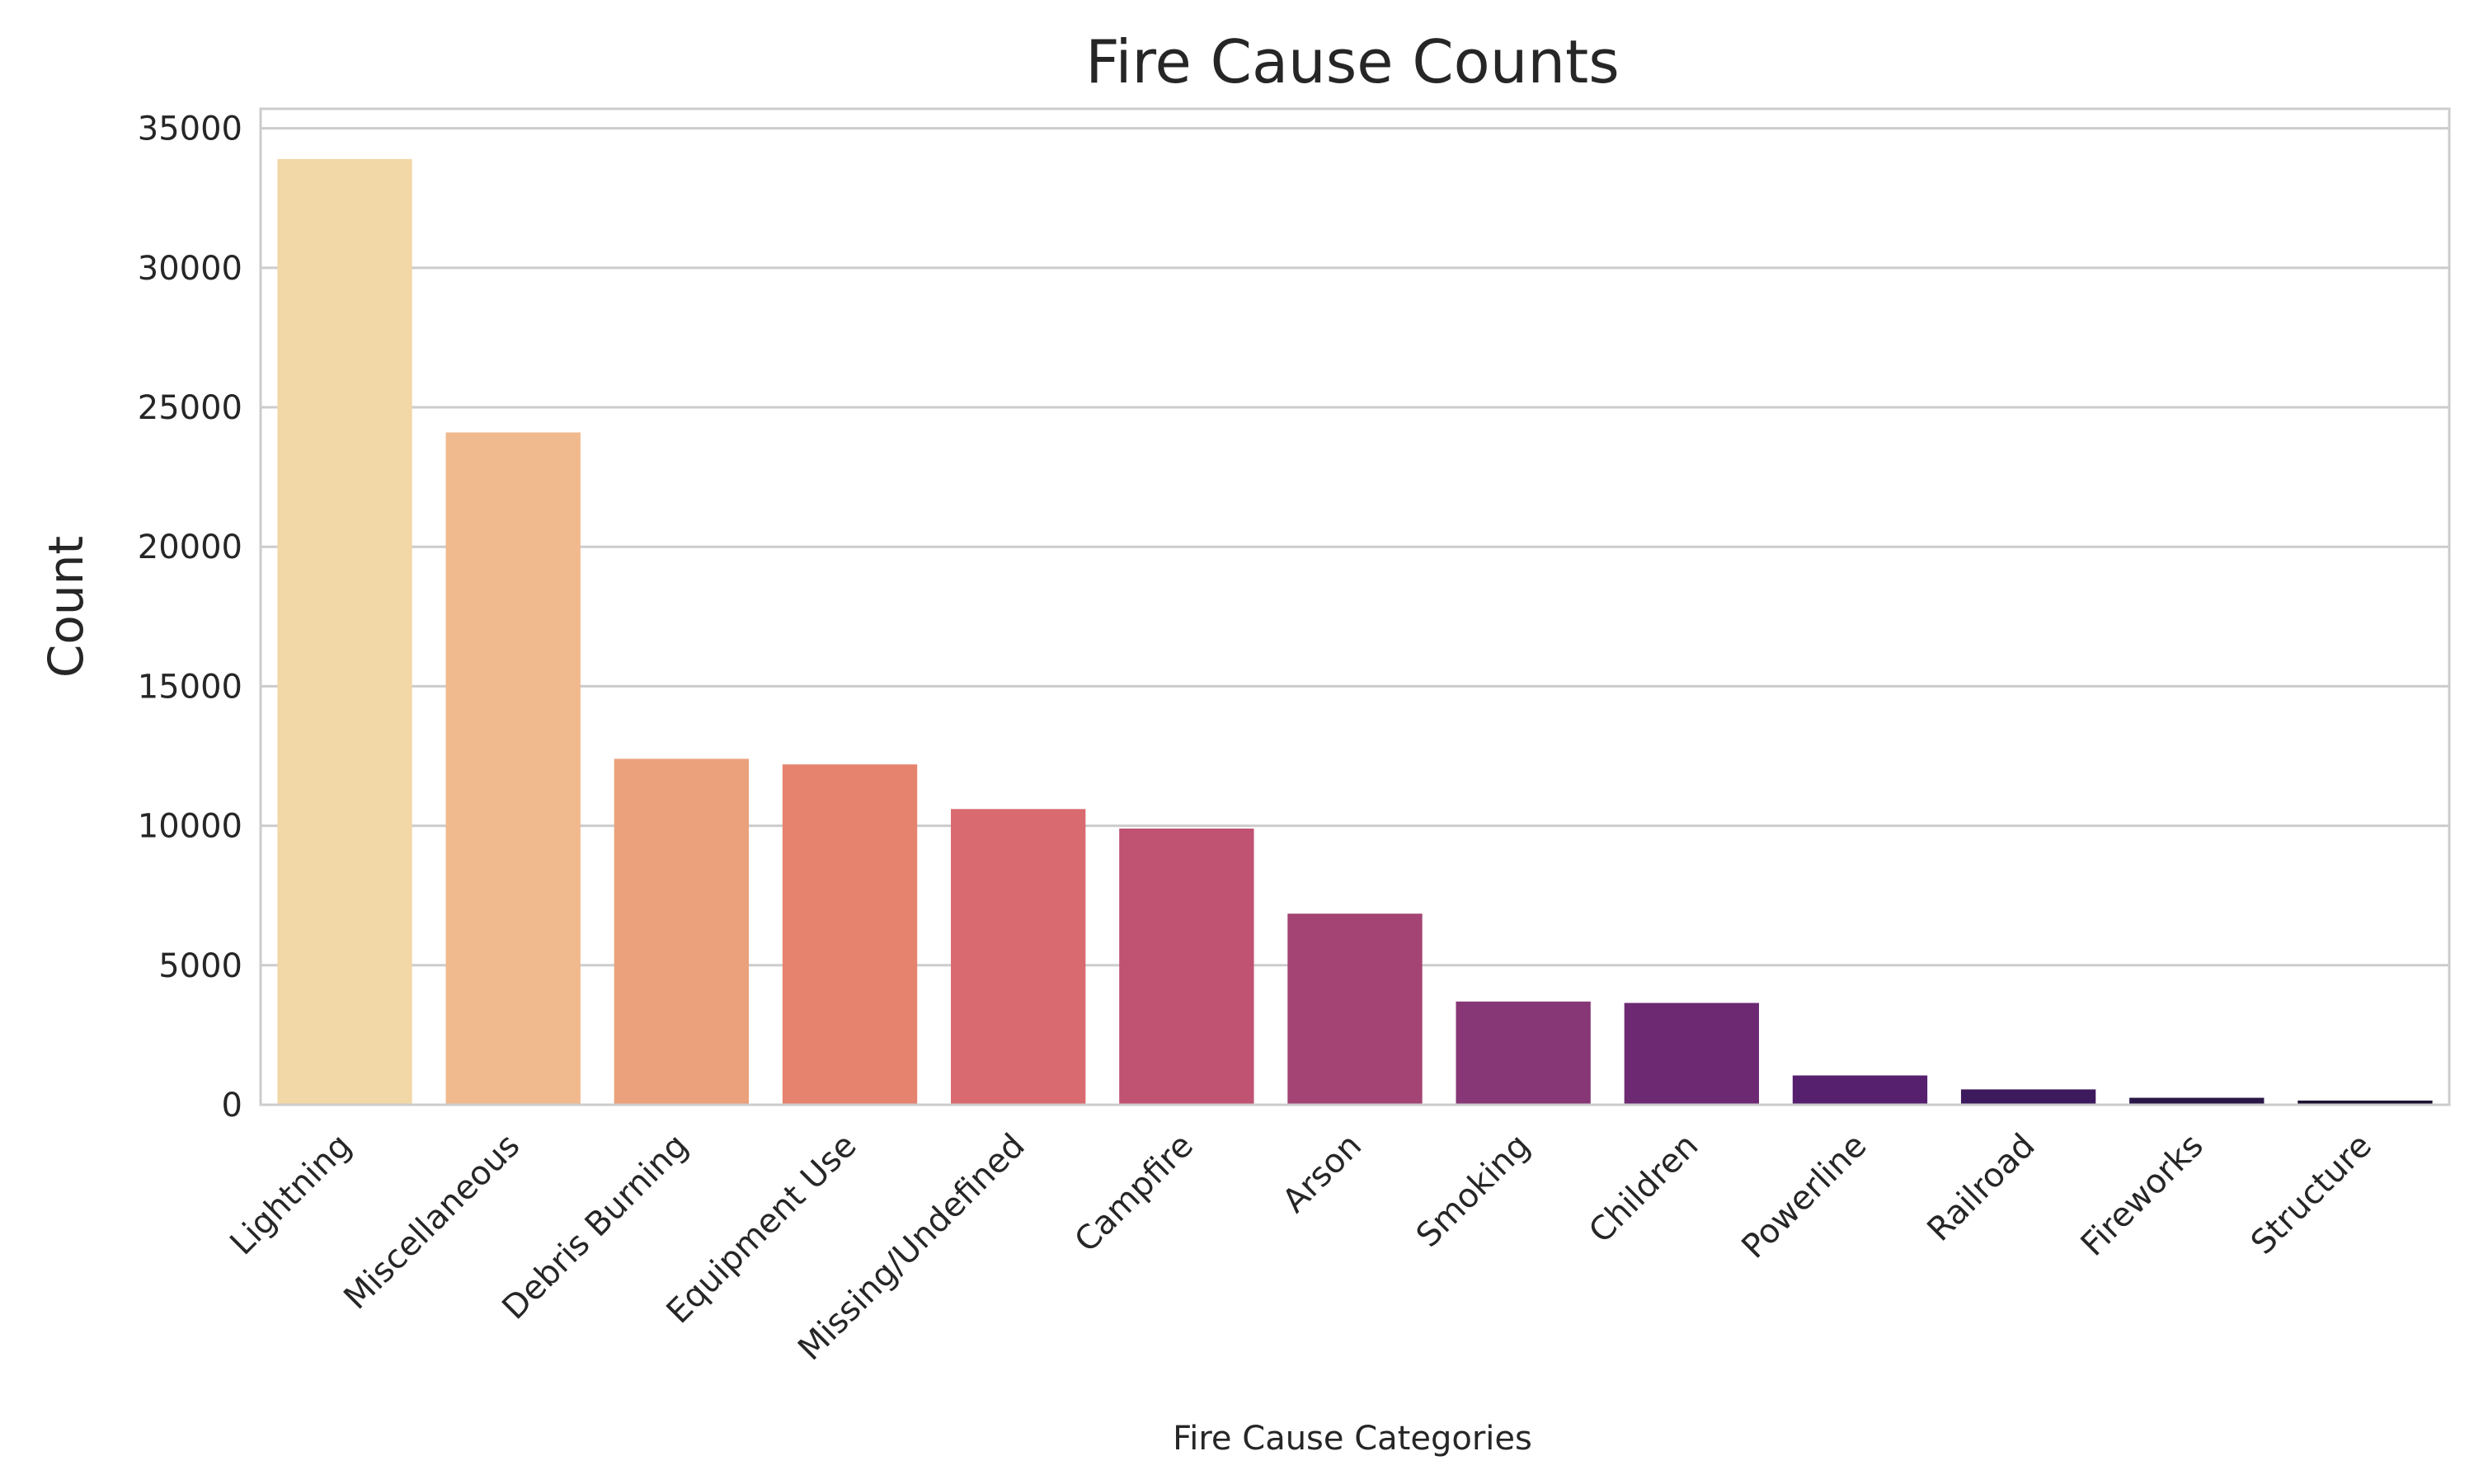  Describe the element at coordinates (190, 129) in the screenshot. I see `y-tick-label: 35000` at that location.